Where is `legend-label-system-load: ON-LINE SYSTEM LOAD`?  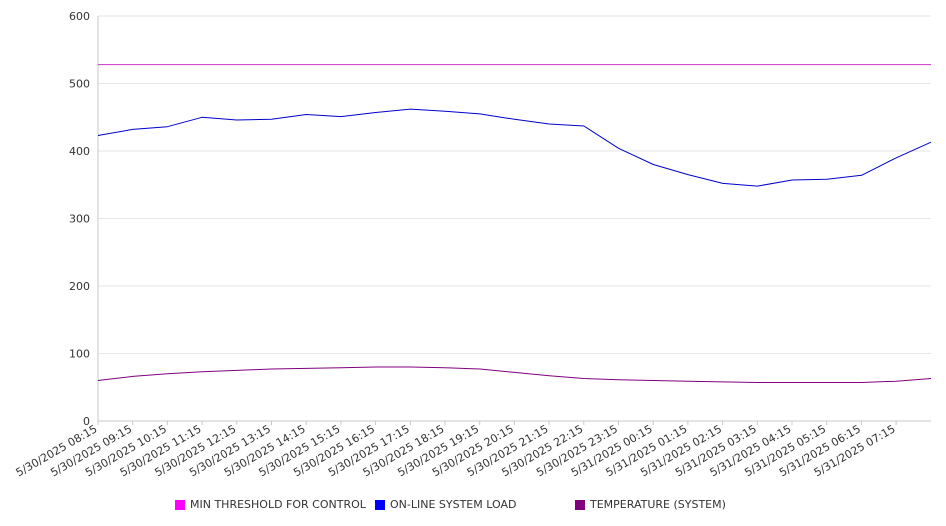
legend-label-system-load: ON-LINE SYSTEM LOAD is located at coordinates (453, 504).